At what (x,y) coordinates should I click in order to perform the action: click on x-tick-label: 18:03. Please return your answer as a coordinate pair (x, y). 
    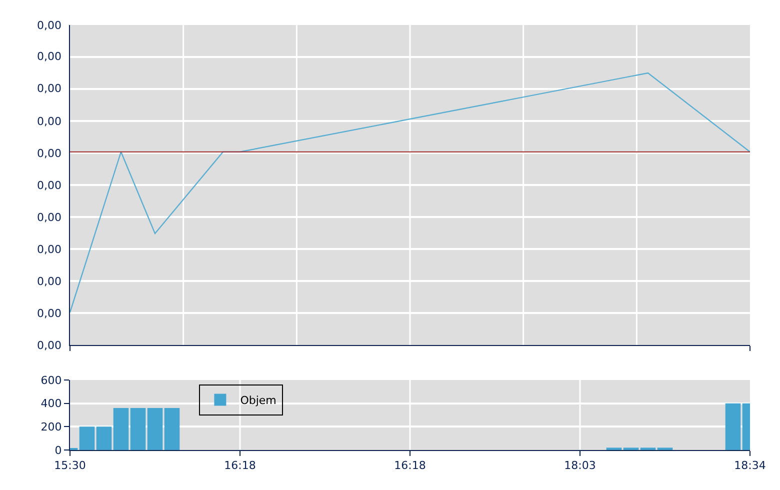
    Looking at the image, I should click on (580, 465).